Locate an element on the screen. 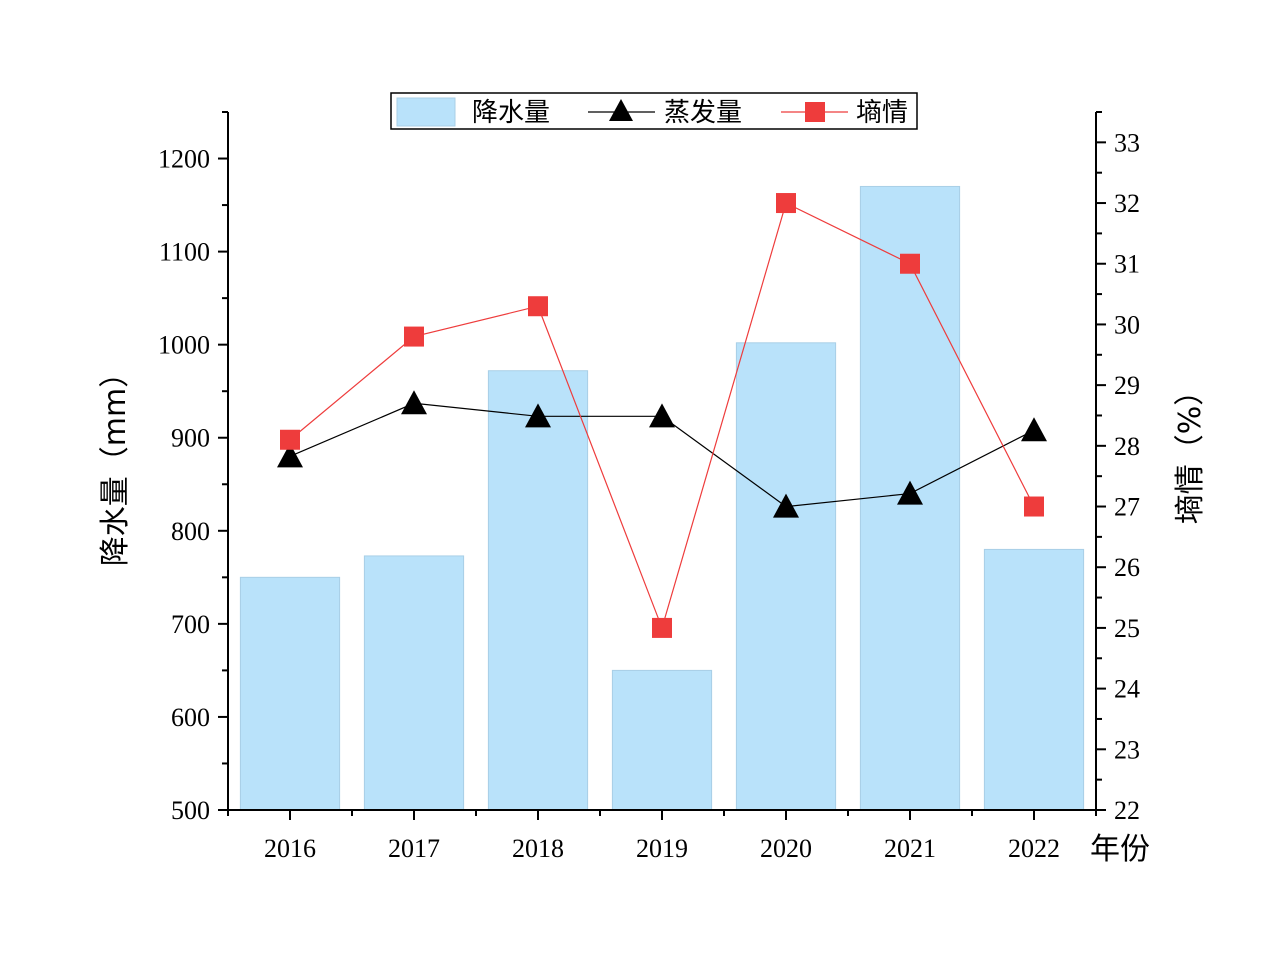 The image size is (1270, 970). y-axis-right-title: 墒情（%） is located at coordinates (1190, 450).